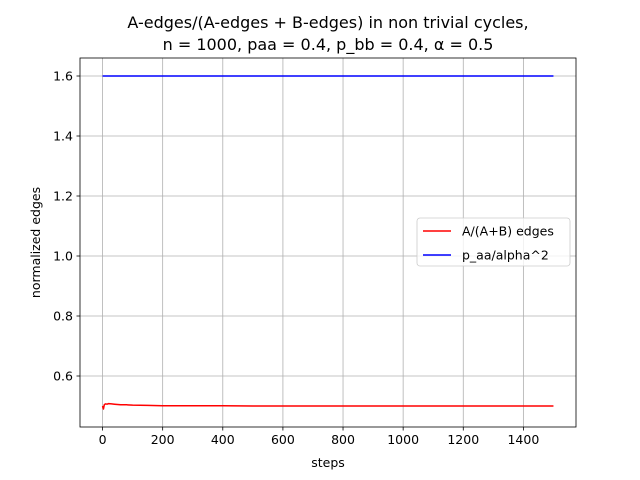 This screenshot has width=640, height=480. What do you see at coordinates (508, 231) in the screenshot?
I see `legend-label-a-over-ab: A/(A+B) edges` at bounding box center [508, 231].